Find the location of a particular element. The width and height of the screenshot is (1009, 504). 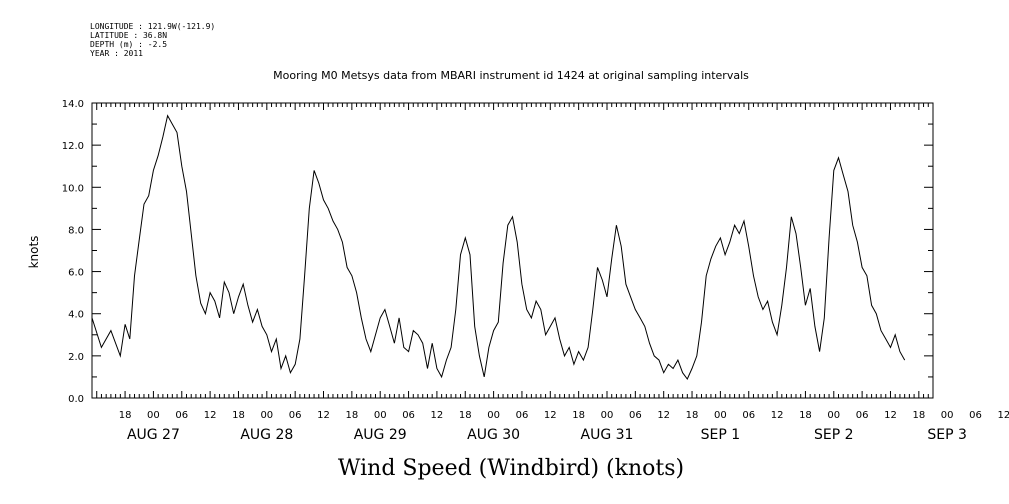

y-tick-label: 2.0 is located at coordinates (76, 357).